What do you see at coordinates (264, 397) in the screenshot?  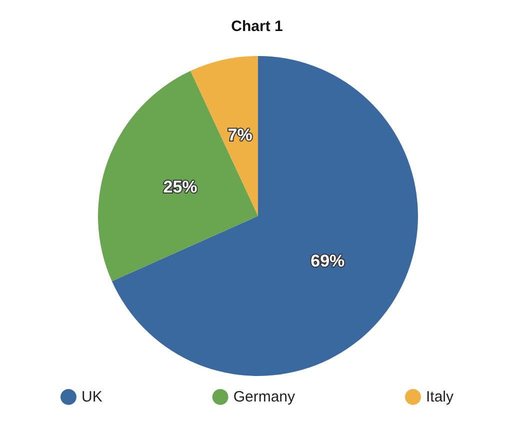 I see `legend-label: Germany` at bounding box center [264, 397].